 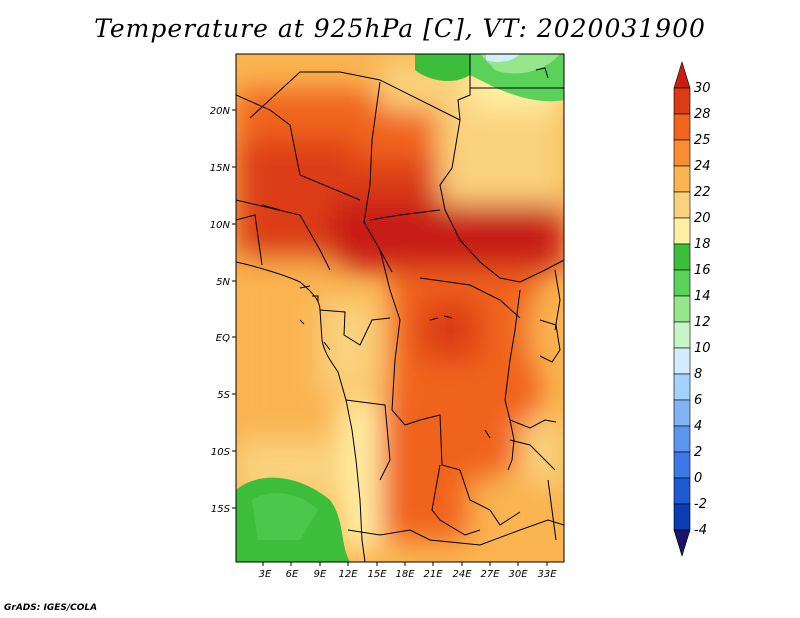 What do you see at coordinates (220, 168) in the screenshot?
I see `lat-tick: 15N` at bounding box center [220, 168].